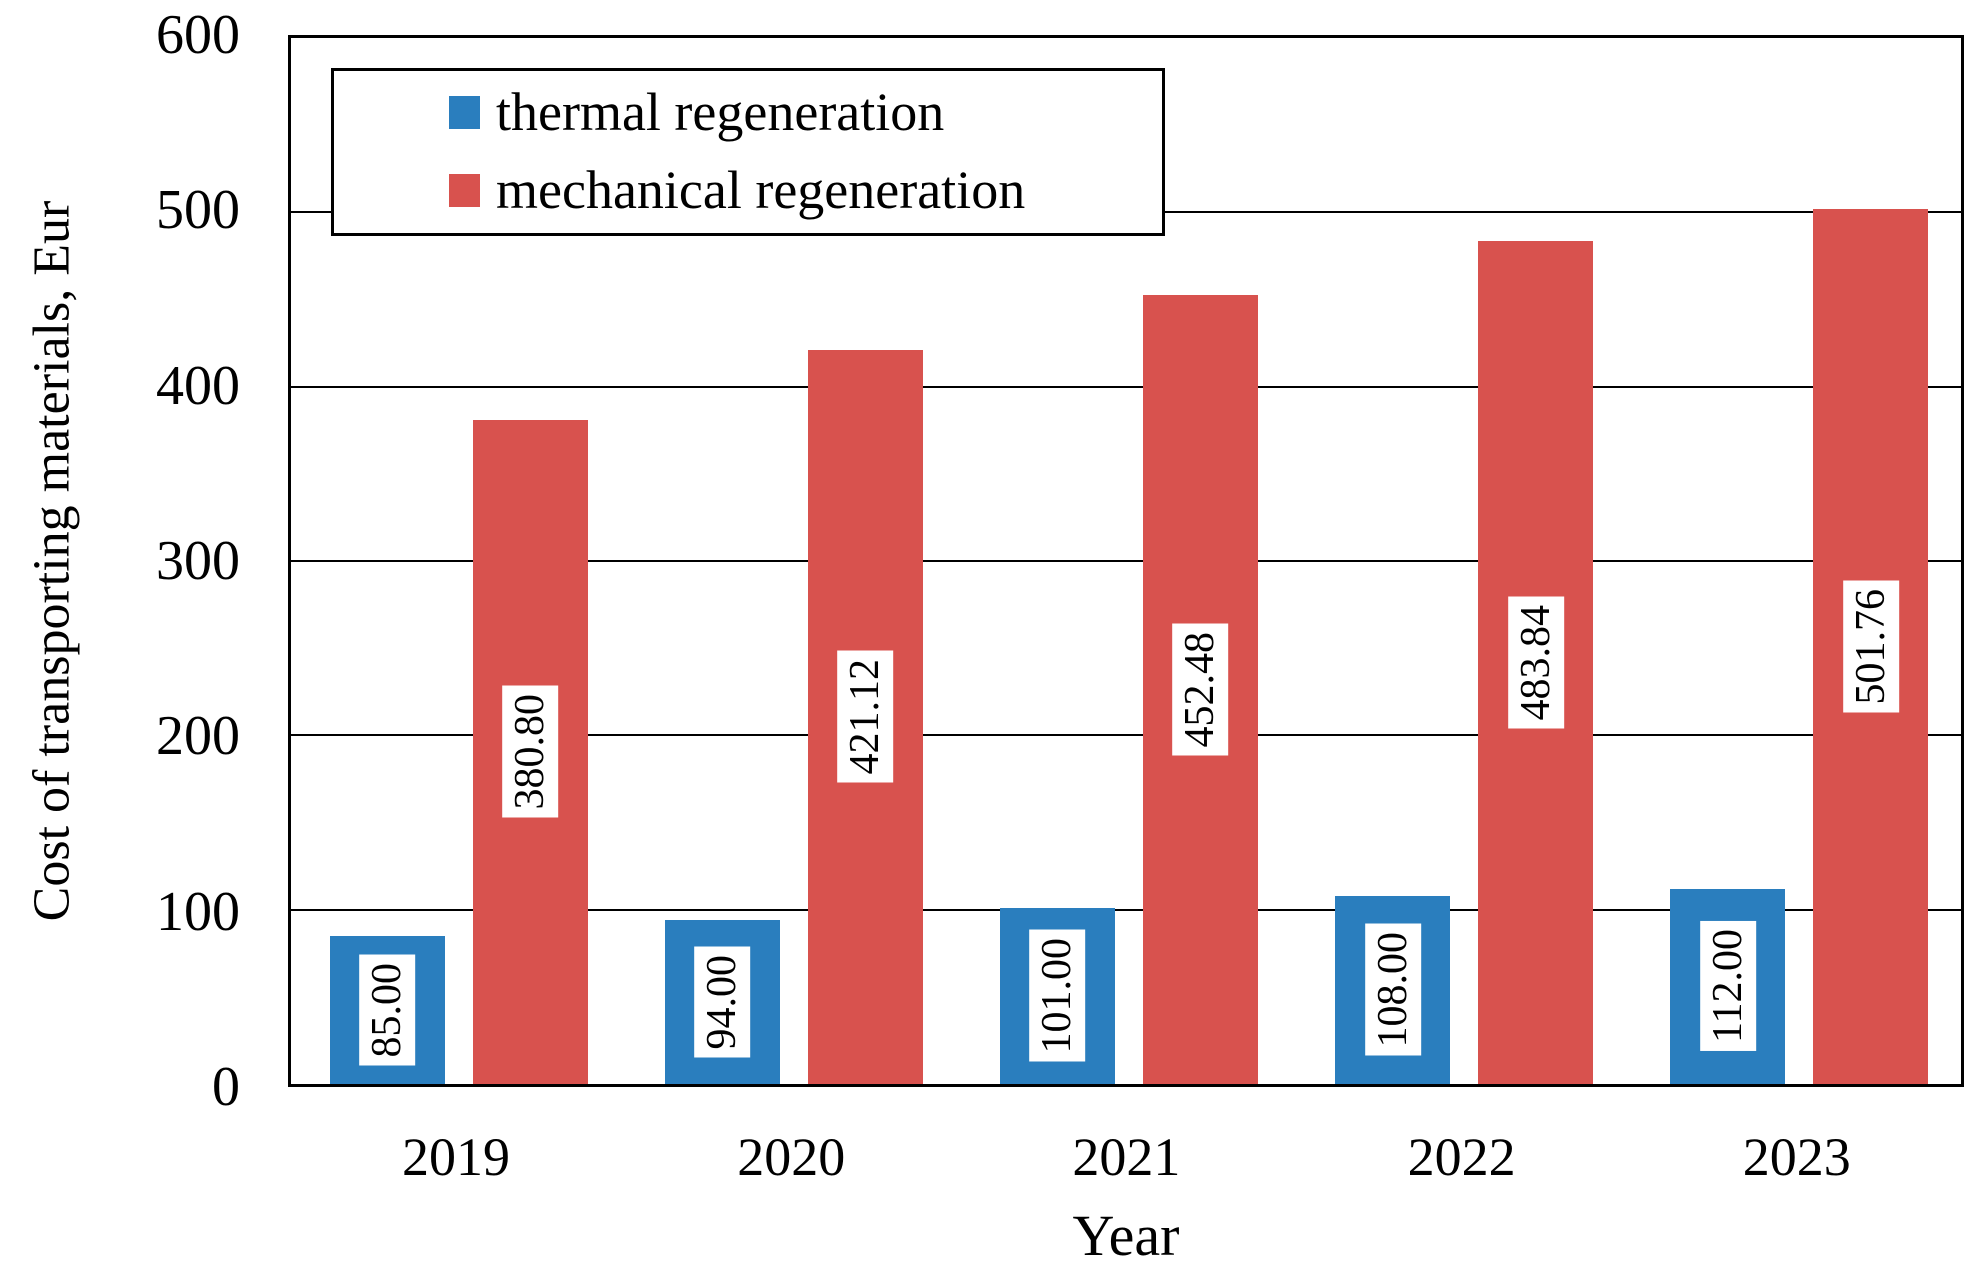  Describe the element at coordinates (1126, 1235) in the screenshot. I see `x-axis-title: Year` at that location.